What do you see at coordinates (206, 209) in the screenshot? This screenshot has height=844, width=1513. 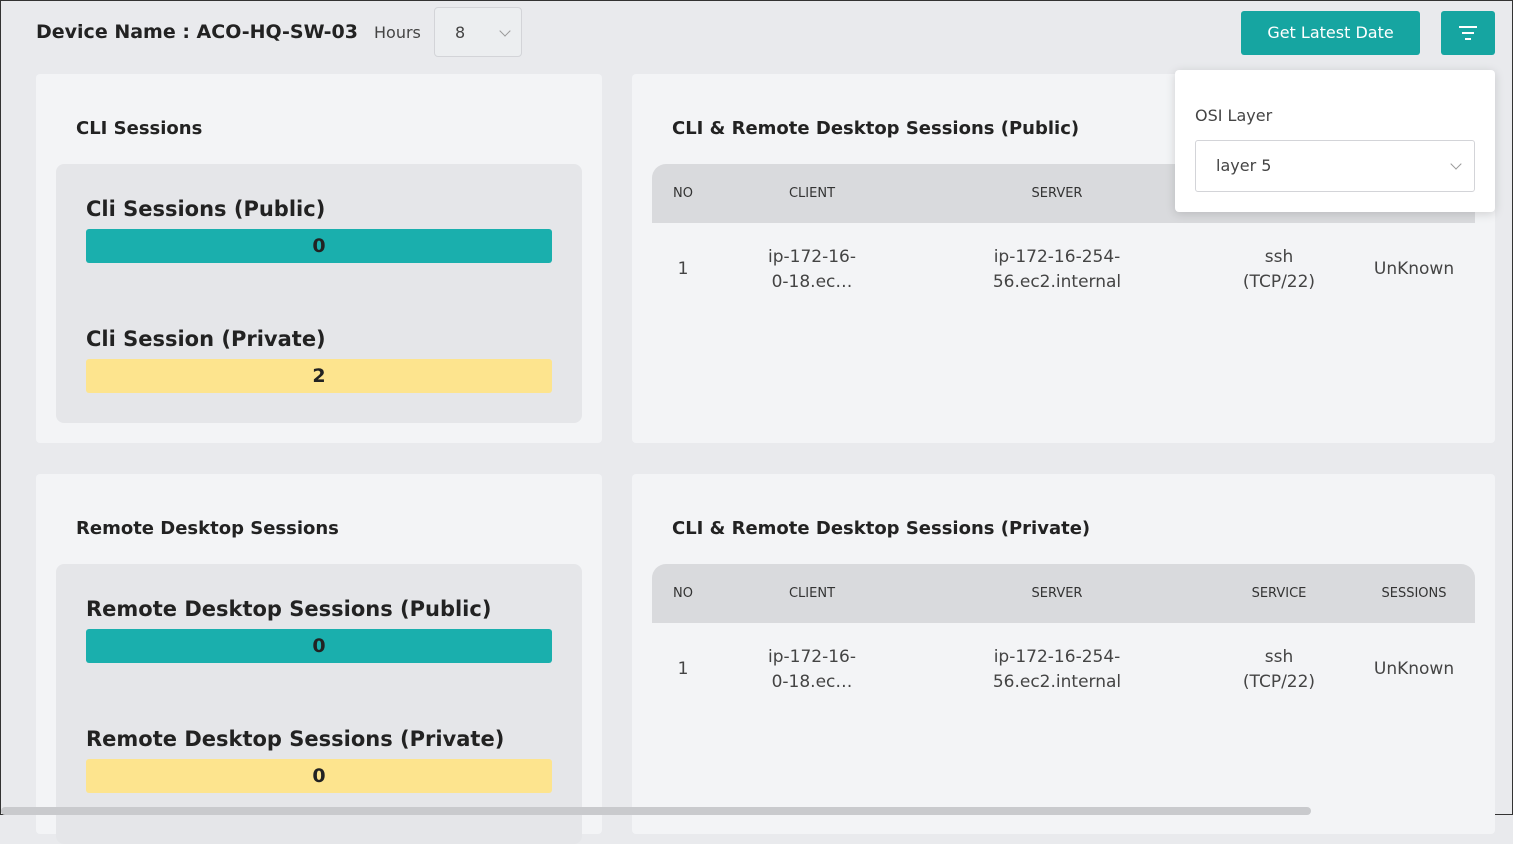 I see `bar-label: Cli Sessions (Public)` at bounding box center [206, 209].